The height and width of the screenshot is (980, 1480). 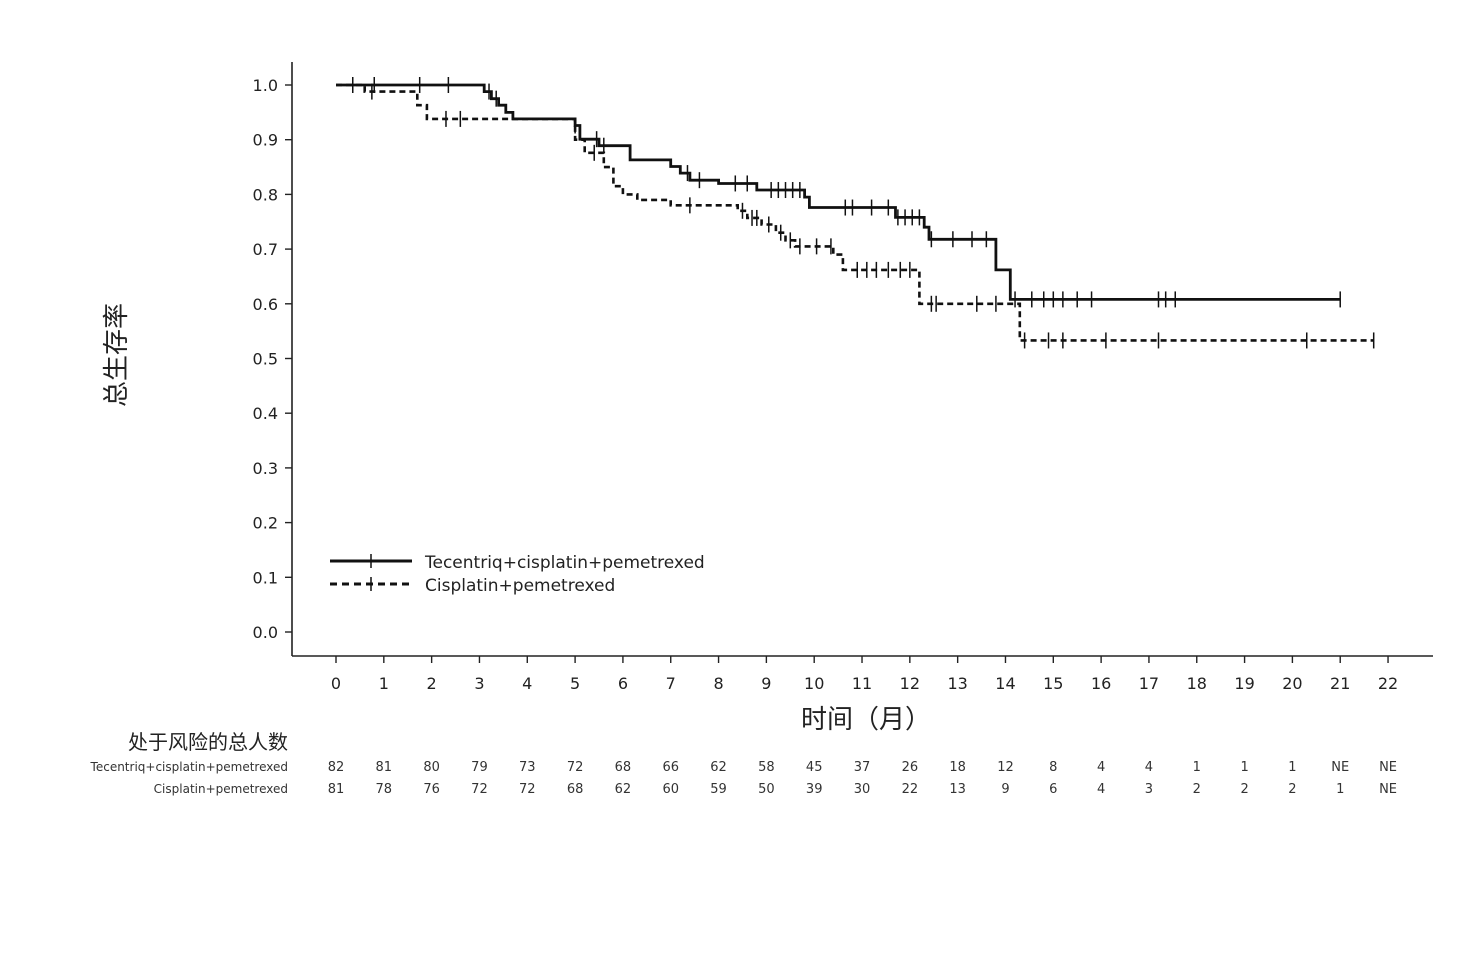 I want to click on x-tick-label: 7, so click(x=671, y=683).